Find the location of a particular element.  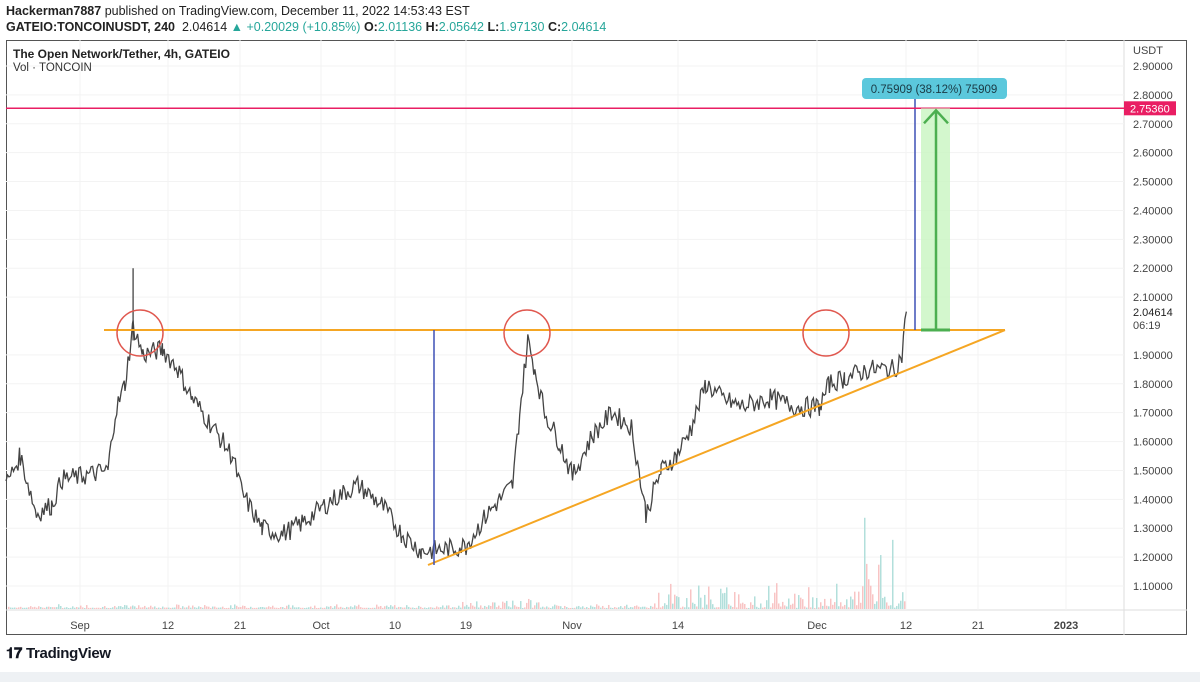

y-tick-label: 2.90000 is located at coordinates (1153, 67).